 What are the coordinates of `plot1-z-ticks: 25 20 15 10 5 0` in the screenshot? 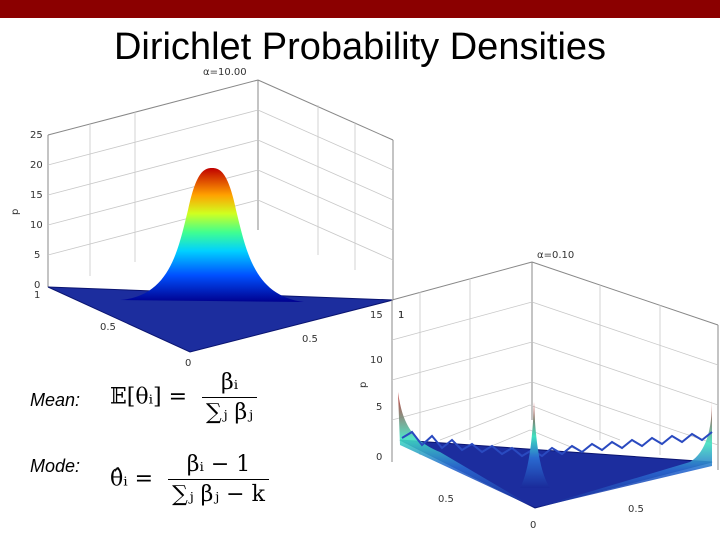 It's located at (36, 210).